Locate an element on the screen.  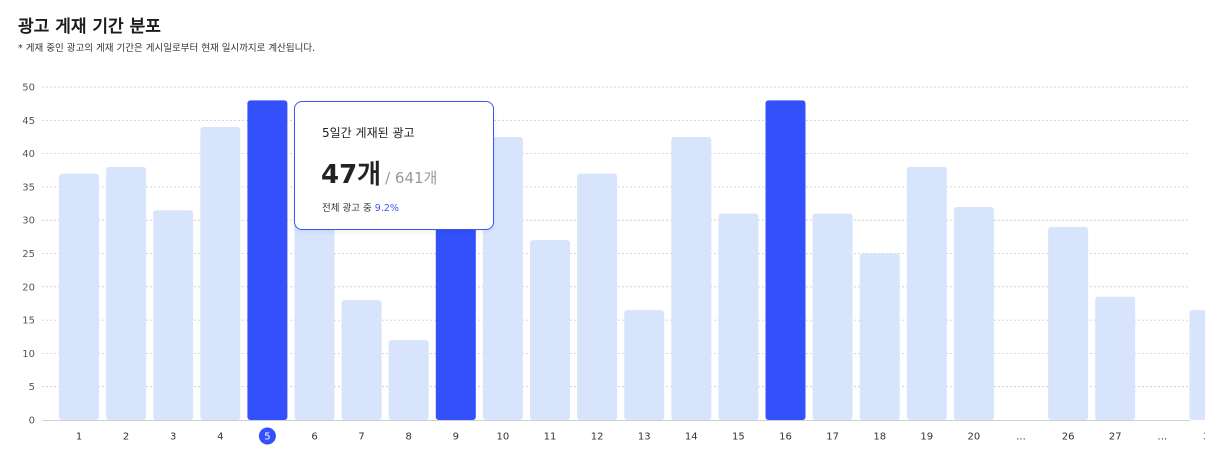
x-tick-label: 7 is located at coordinates (361, 437).